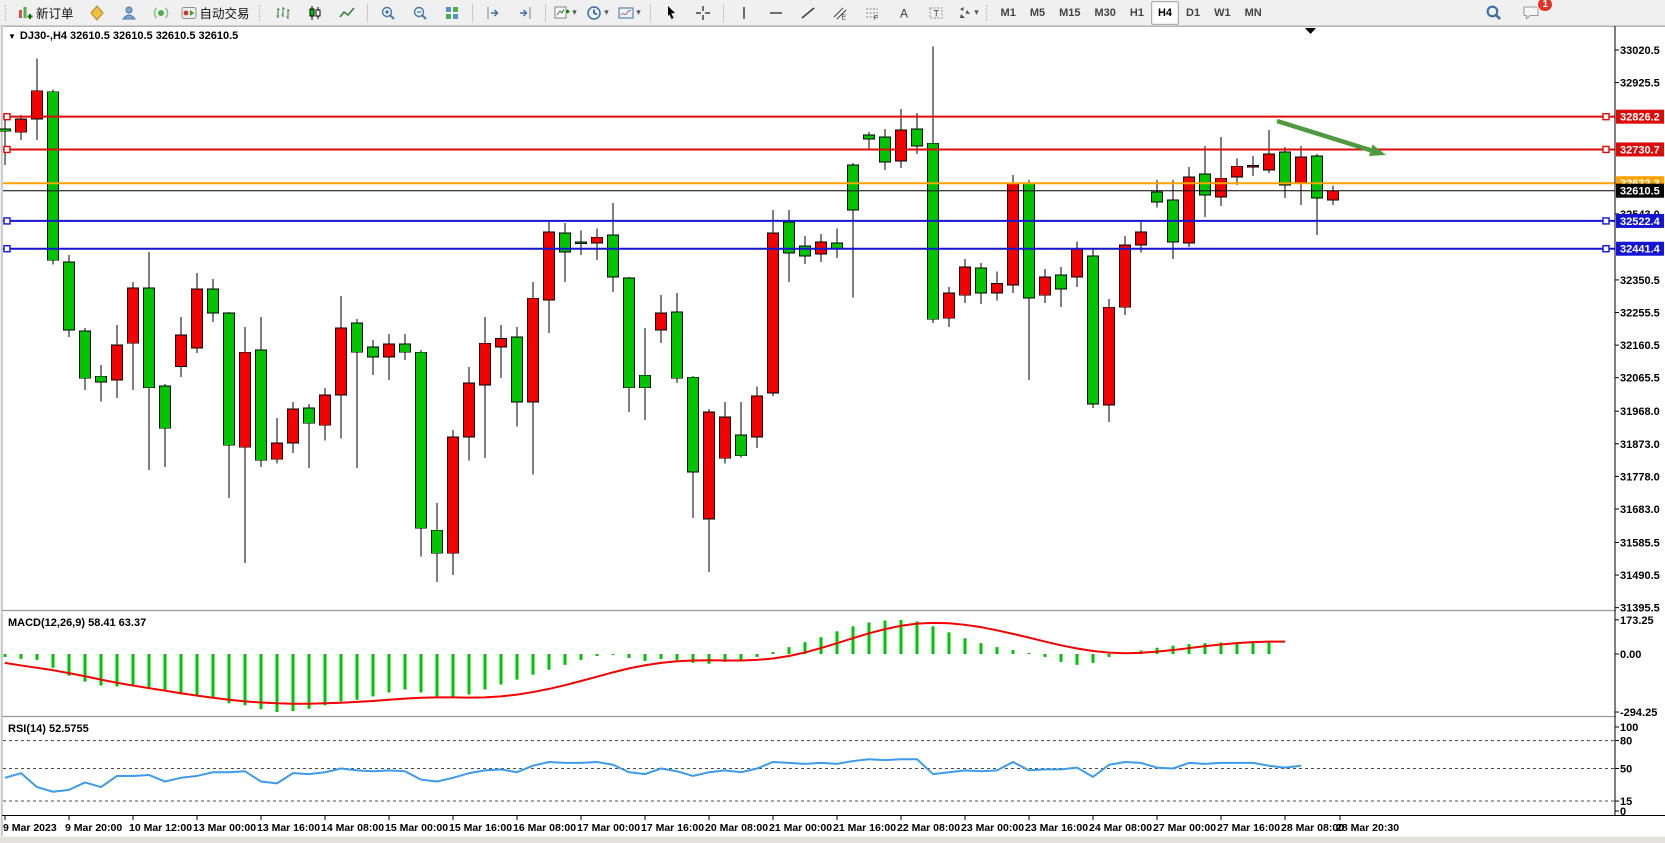 This screenshot has height=843, width=1665. Describe the element at coordinates (1640, 412) in the screenshot. I see `price-tick-label: 31968.0` at that location.